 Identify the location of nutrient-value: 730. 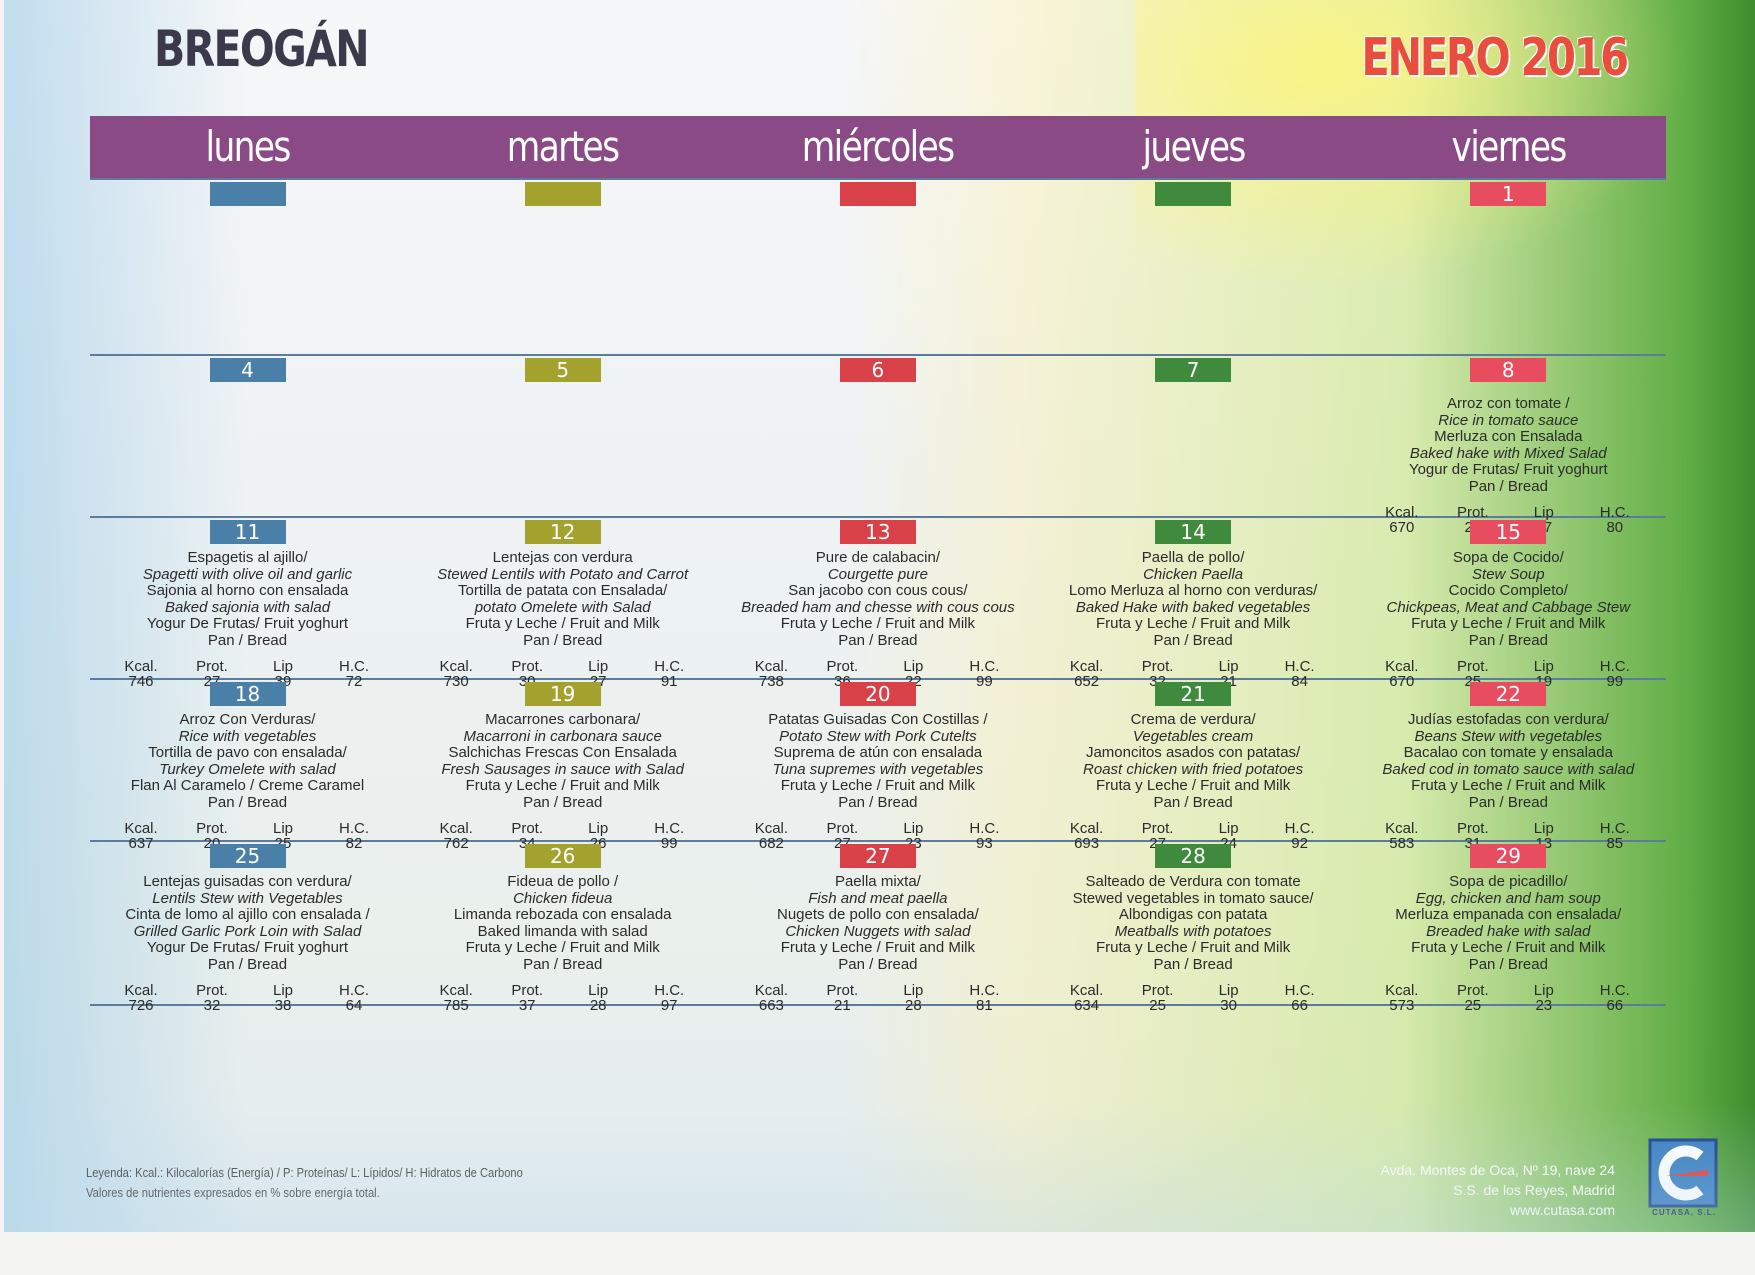
(456, 681).